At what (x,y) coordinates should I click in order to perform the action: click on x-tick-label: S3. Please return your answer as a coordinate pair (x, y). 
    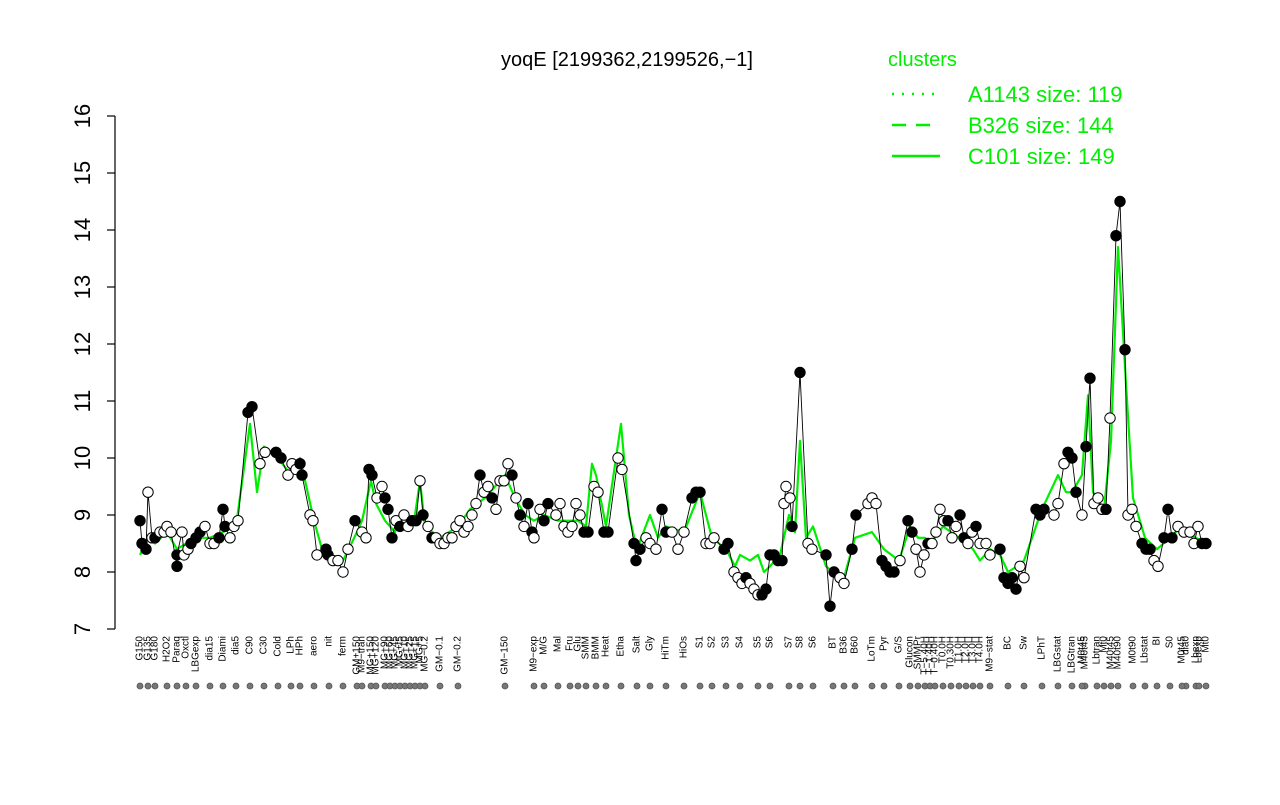
    Looking at the image, I should click on (726, 642).